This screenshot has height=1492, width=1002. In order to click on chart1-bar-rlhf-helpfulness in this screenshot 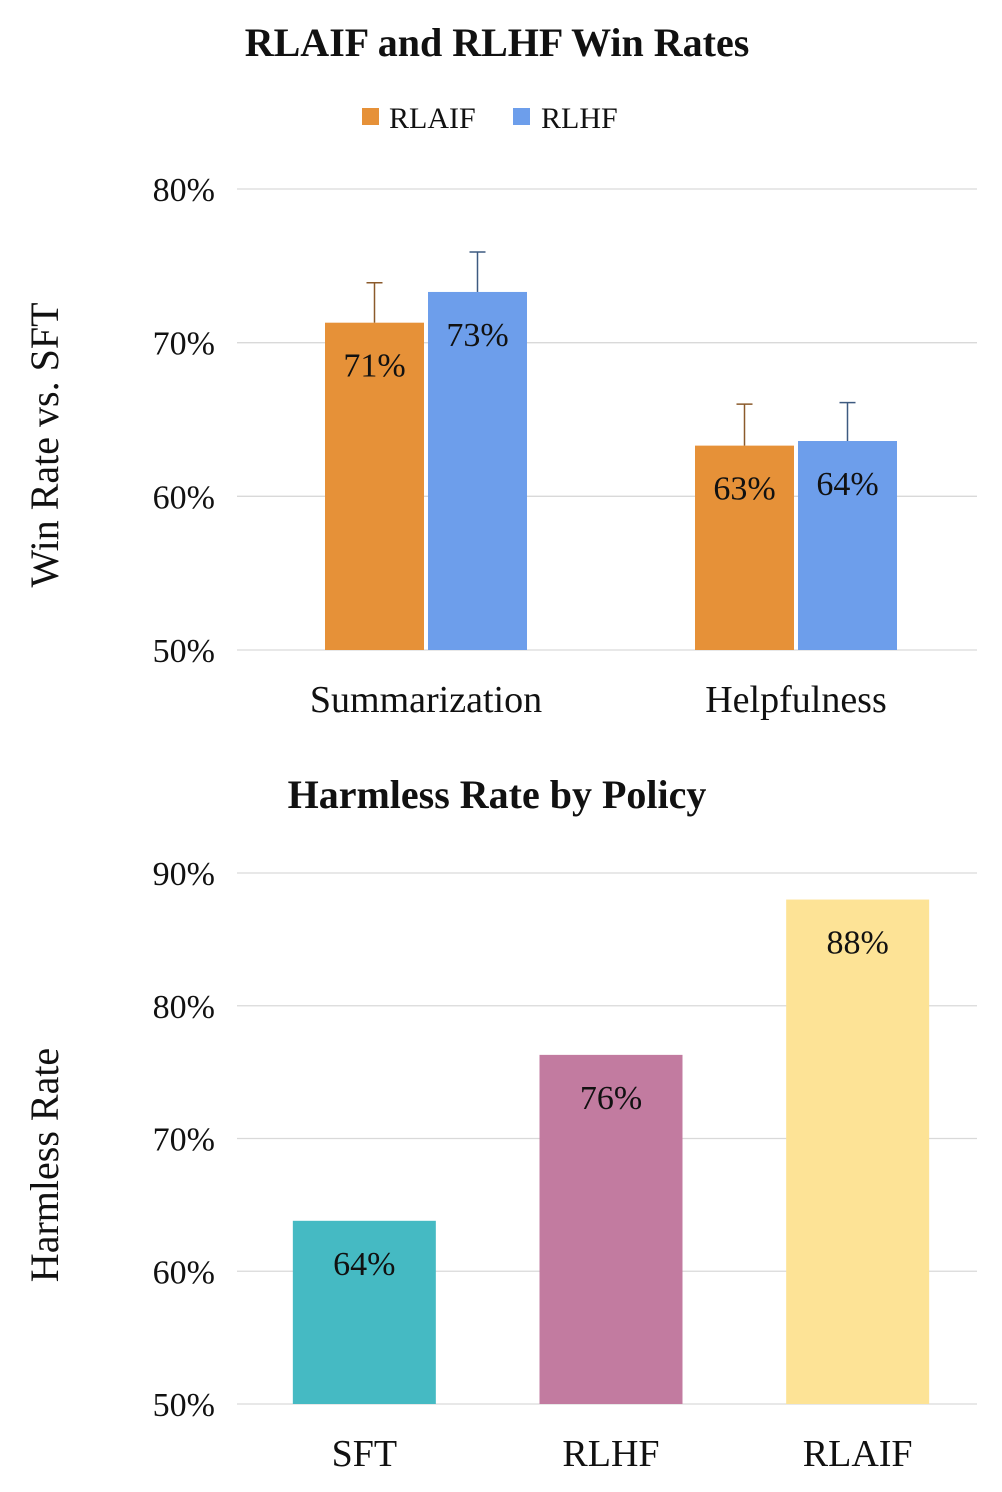, I will do `click(847, 545)`.